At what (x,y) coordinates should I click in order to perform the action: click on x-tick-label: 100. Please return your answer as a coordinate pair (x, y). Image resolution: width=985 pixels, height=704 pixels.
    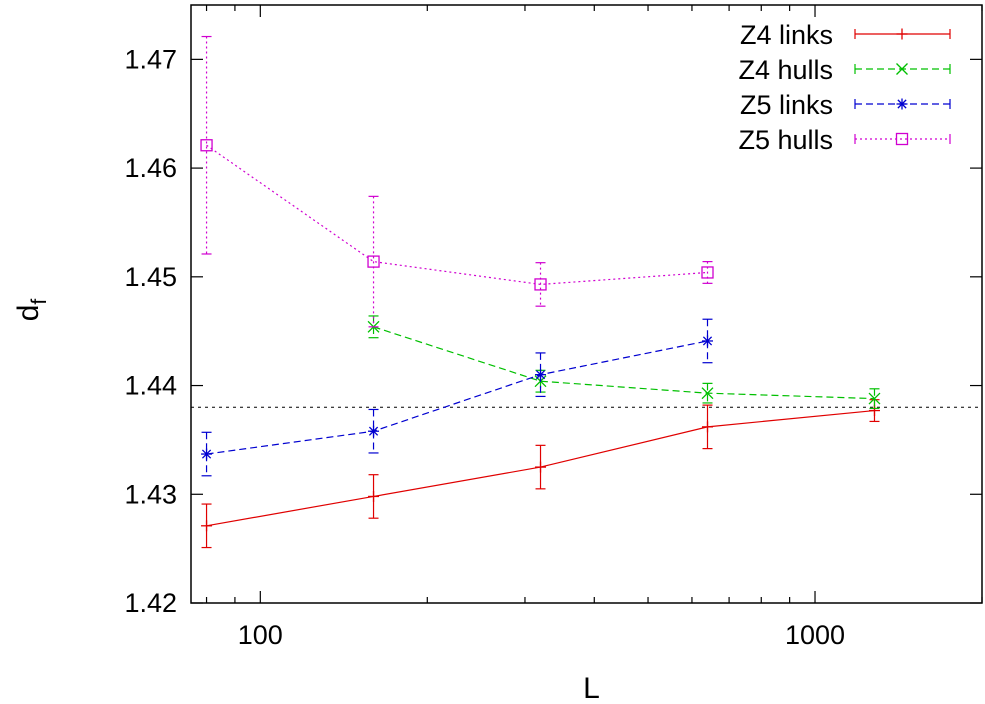
    Looking at the image, I should click on (260, 635).